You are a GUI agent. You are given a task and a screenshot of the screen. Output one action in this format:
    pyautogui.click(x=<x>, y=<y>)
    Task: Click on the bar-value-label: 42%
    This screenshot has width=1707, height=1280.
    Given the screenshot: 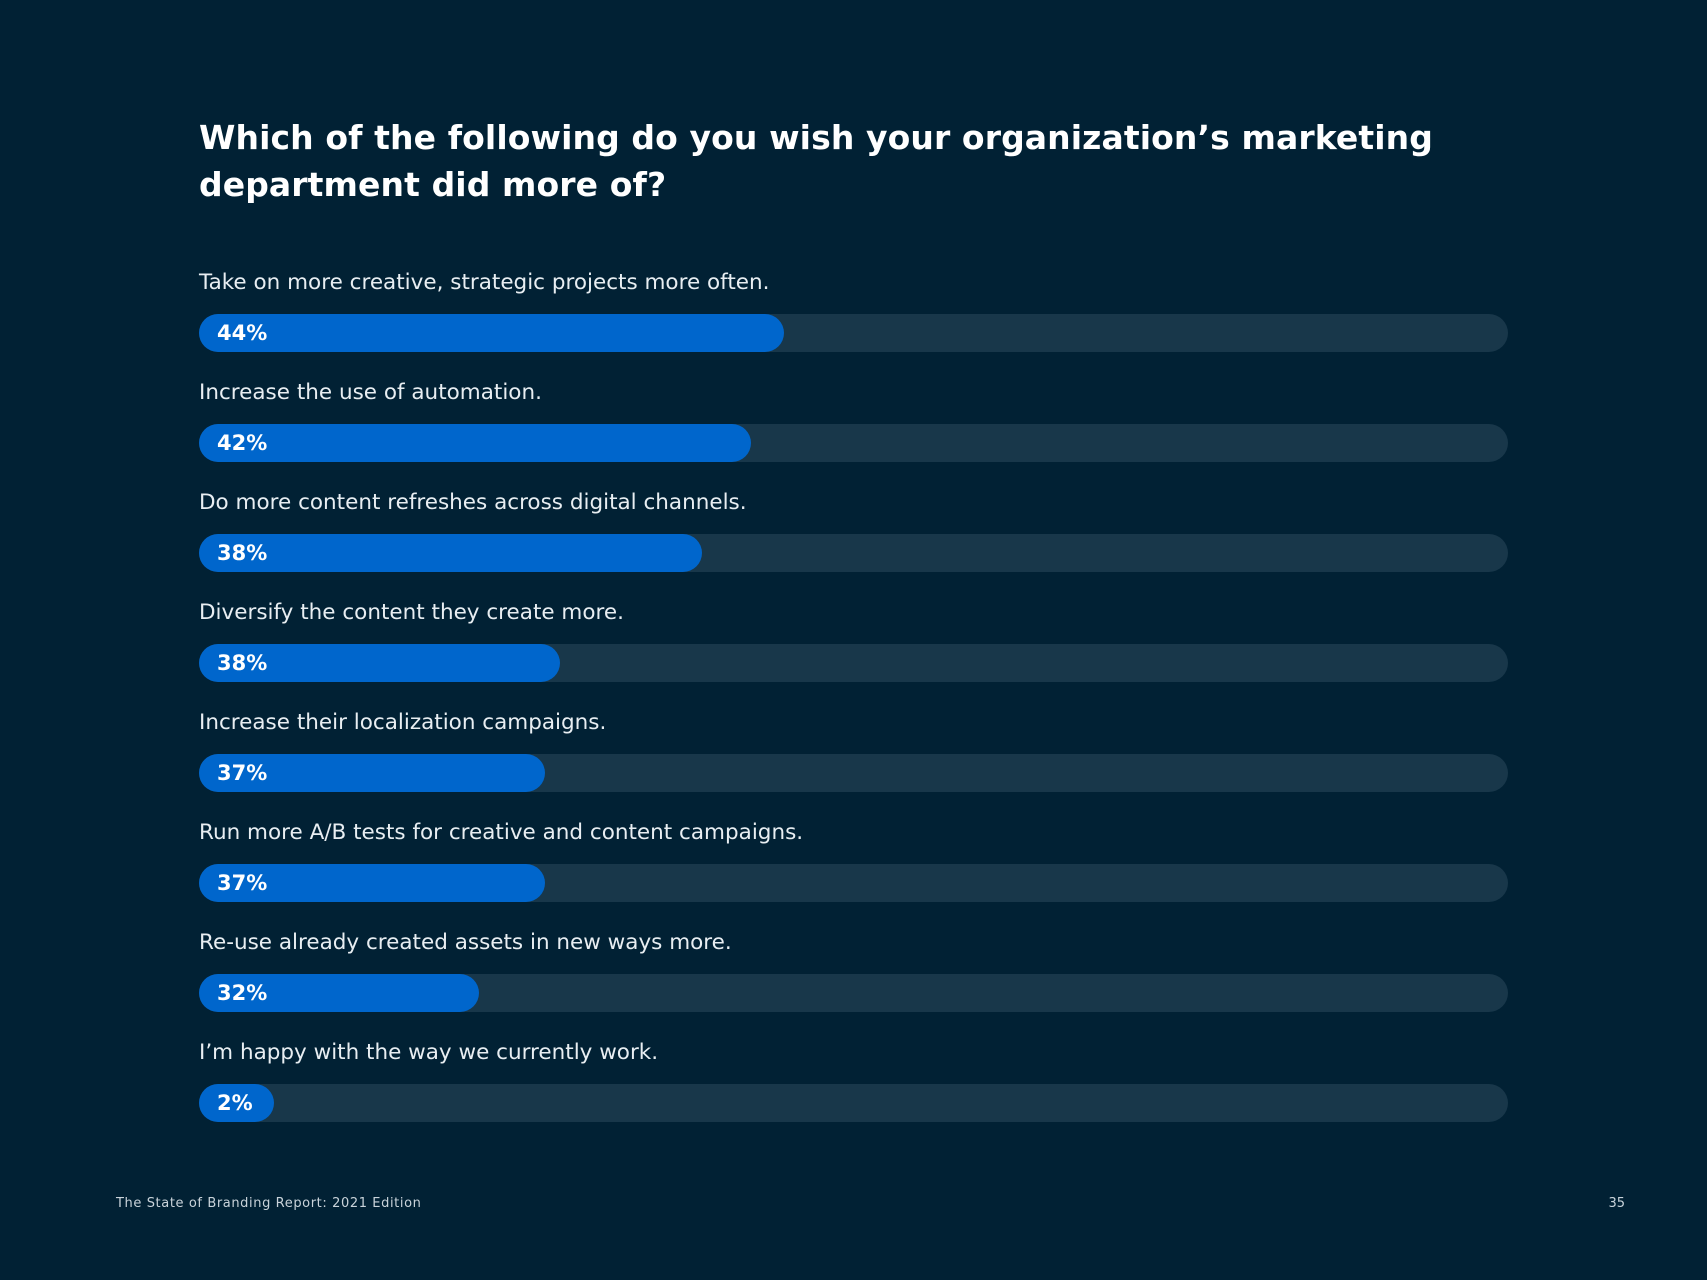 What is the action you would take?
    pyautogui.click(x=242, y=443)
    